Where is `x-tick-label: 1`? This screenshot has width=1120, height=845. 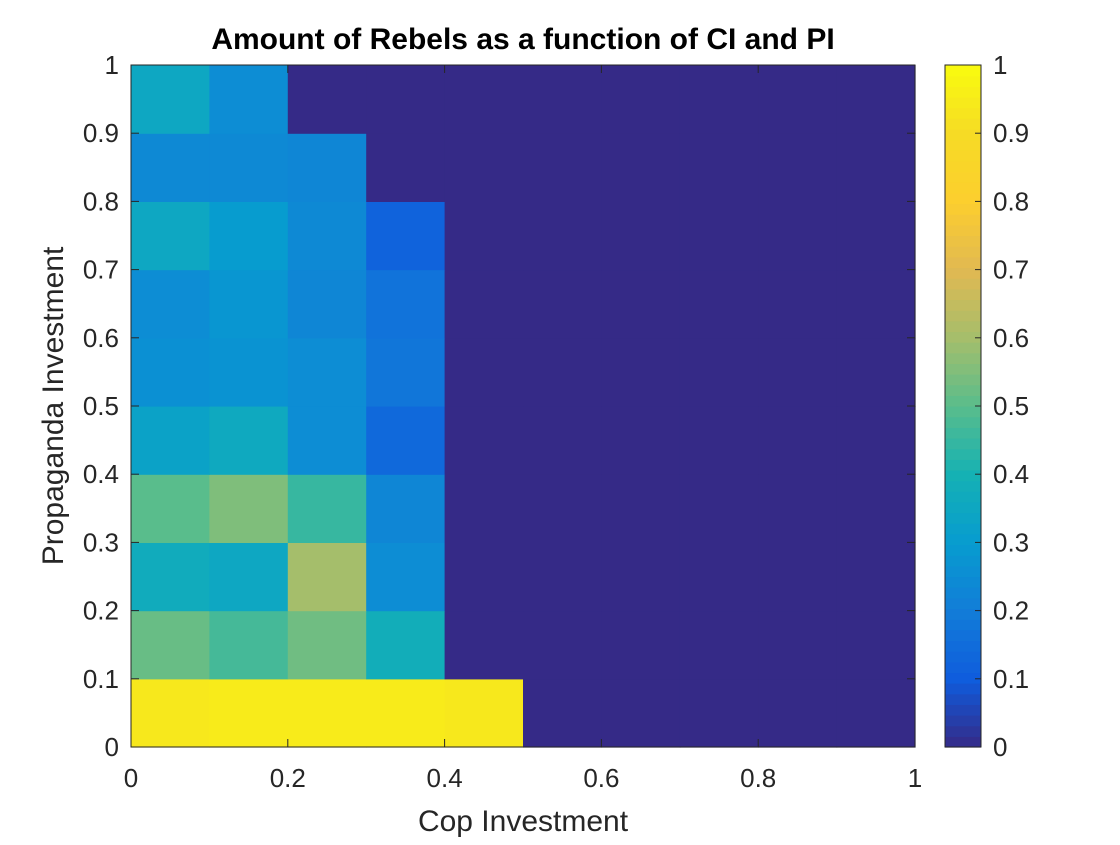
x-tick-label: 1 is located at coordinates (915, 778).